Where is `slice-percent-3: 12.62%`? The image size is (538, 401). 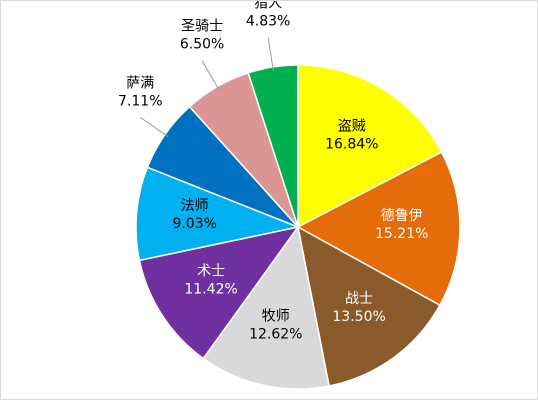
slice-percent-3: 12.62% is located at coordinates (275, 334).